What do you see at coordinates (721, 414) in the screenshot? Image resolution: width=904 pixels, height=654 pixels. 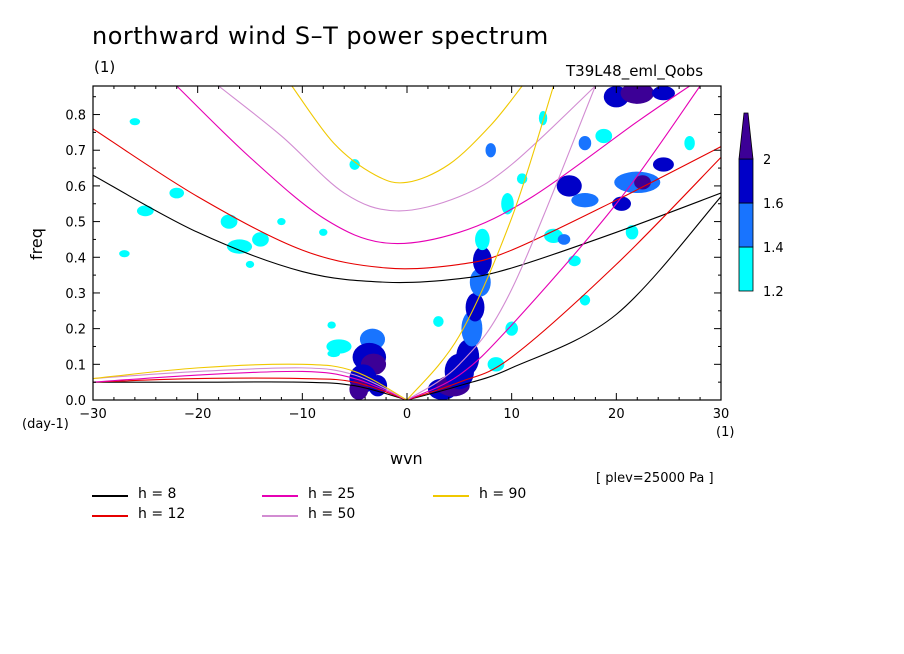 I see `x-tick-label: 30` at bounding box center [721, 414].